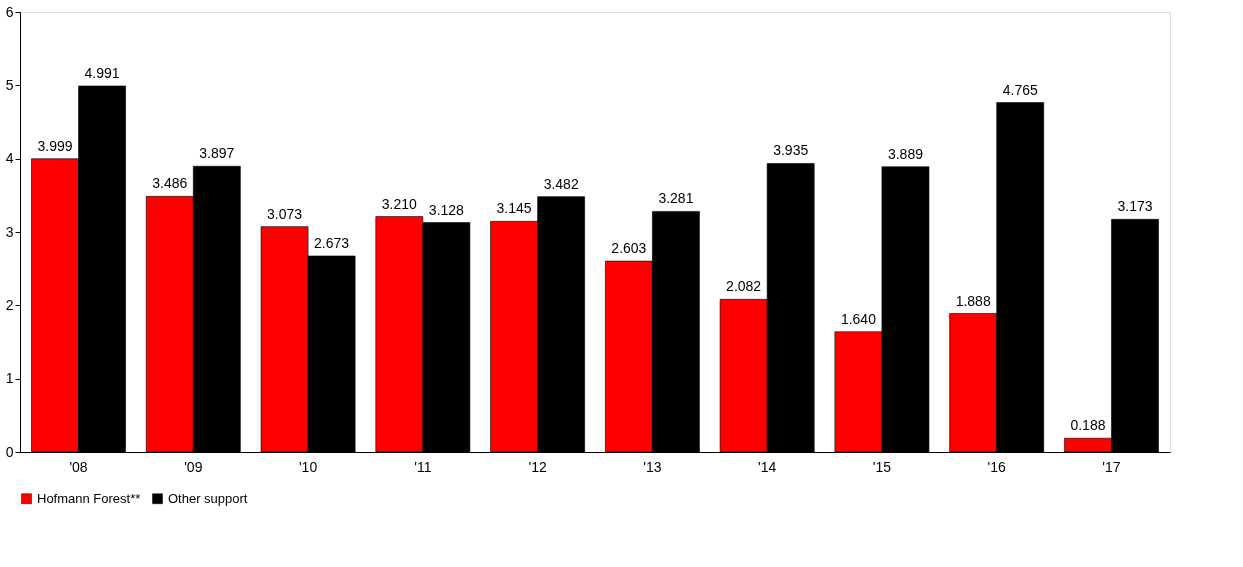 Image resolution: width=1243 pixels, height=567 pixels. I want to click on data-label: 4.765, so click(1020, 89).